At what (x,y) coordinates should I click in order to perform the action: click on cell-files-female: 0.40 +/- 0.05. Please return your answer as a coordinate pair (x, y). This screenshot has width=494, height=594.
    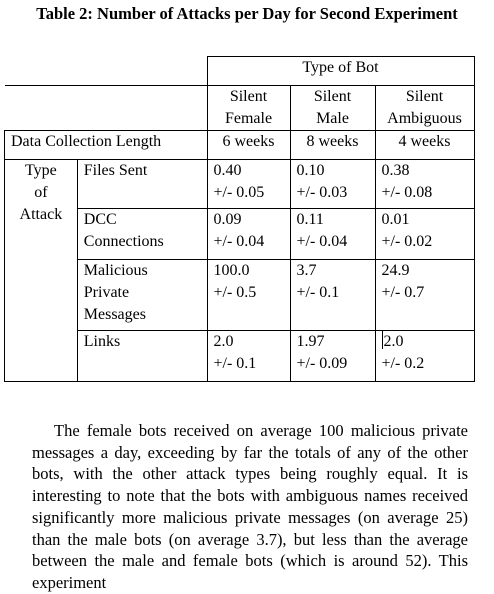
    Looking at the image, I should click on (248, 184).